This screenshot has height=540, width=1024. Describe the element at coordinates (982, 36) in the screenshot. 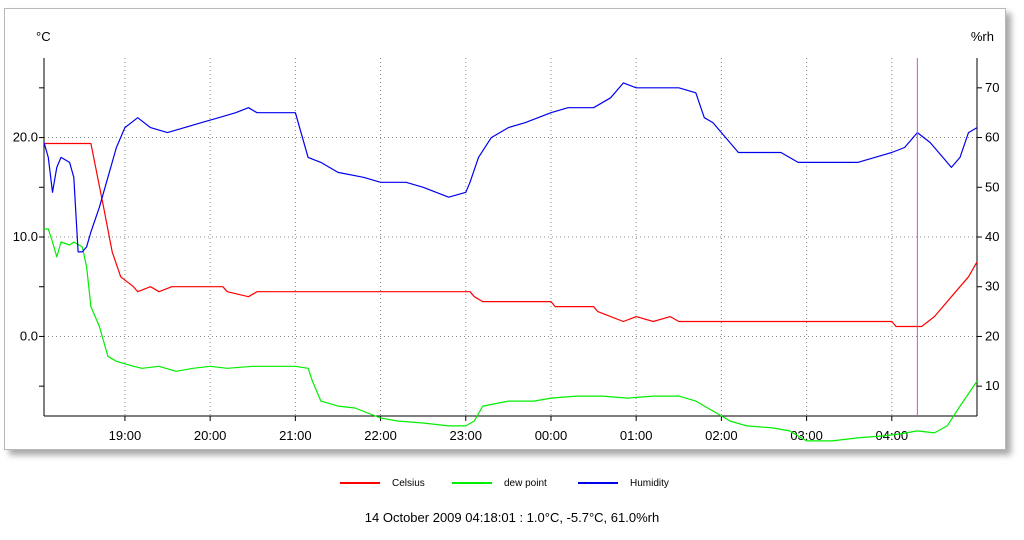

I see `y-right-axis-unit: %rh` at that location.